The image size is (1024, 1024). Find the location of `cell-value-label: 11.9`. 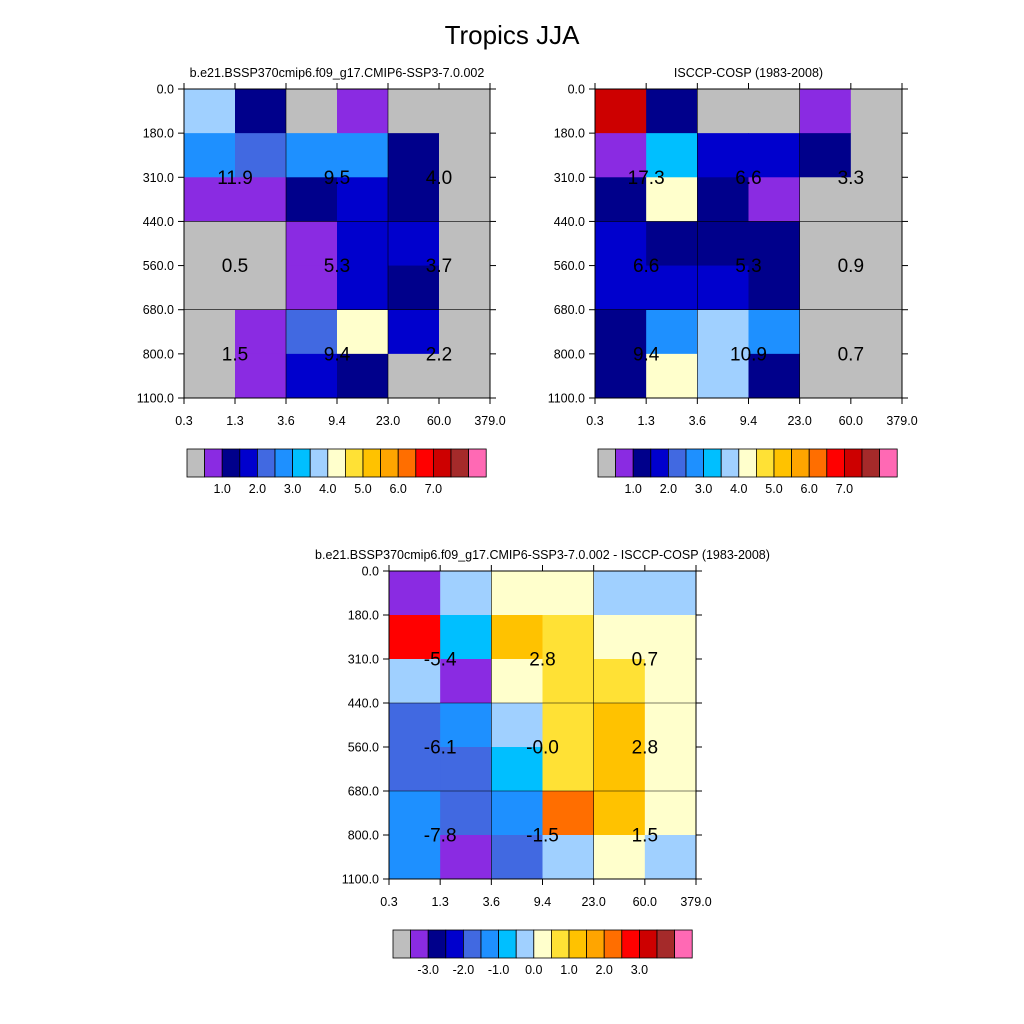

cell-value-label: 11.9 is located at coordinates (235, 178).